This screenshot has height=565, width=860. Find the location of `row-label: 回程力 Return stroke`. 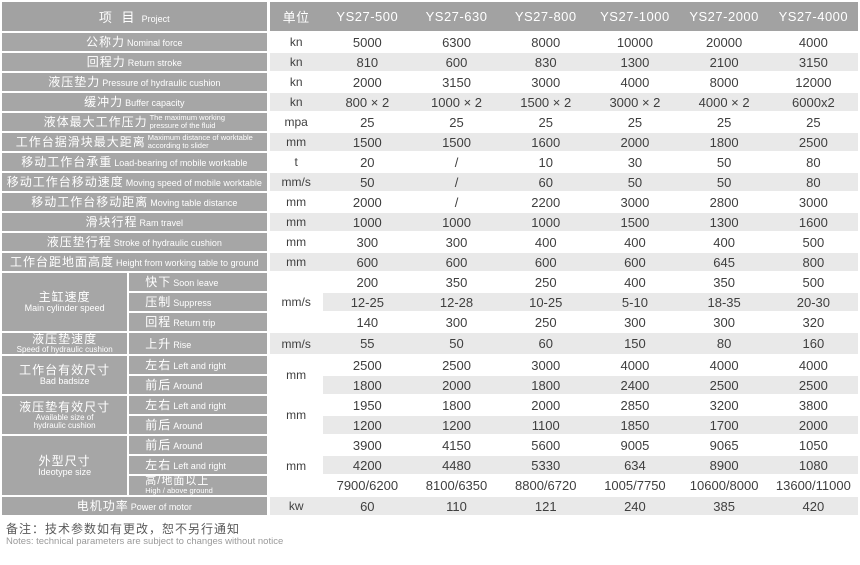

row-label: 回程力 Return stroke is located at coordinates (136, 63).